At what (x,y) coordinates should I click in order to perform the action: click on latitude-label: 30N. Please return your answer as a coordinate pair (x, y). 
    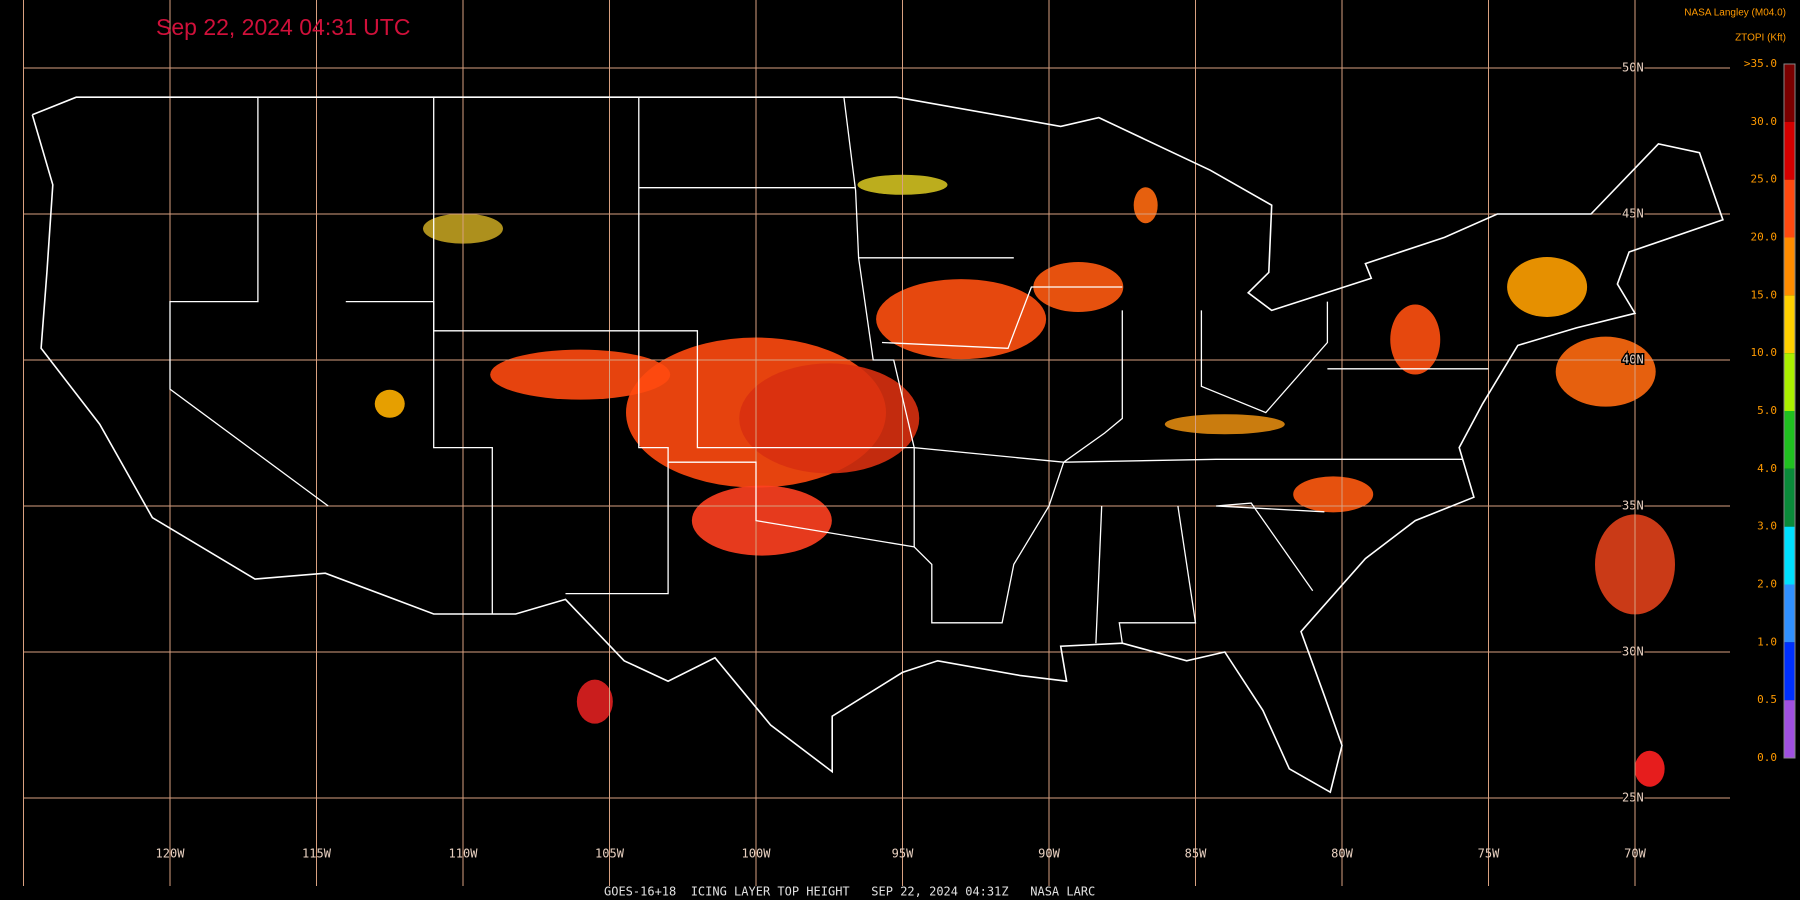
    Looking at the image, I should click on (1633, 652).